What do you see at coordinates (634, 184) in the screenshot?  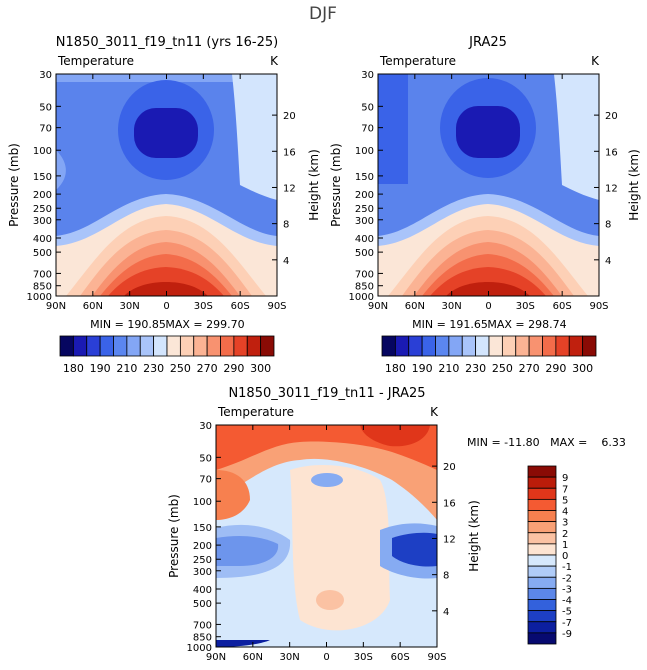 I see `panel-obs-ylabel-right: Height (km)` at bounding box center [634, 184].